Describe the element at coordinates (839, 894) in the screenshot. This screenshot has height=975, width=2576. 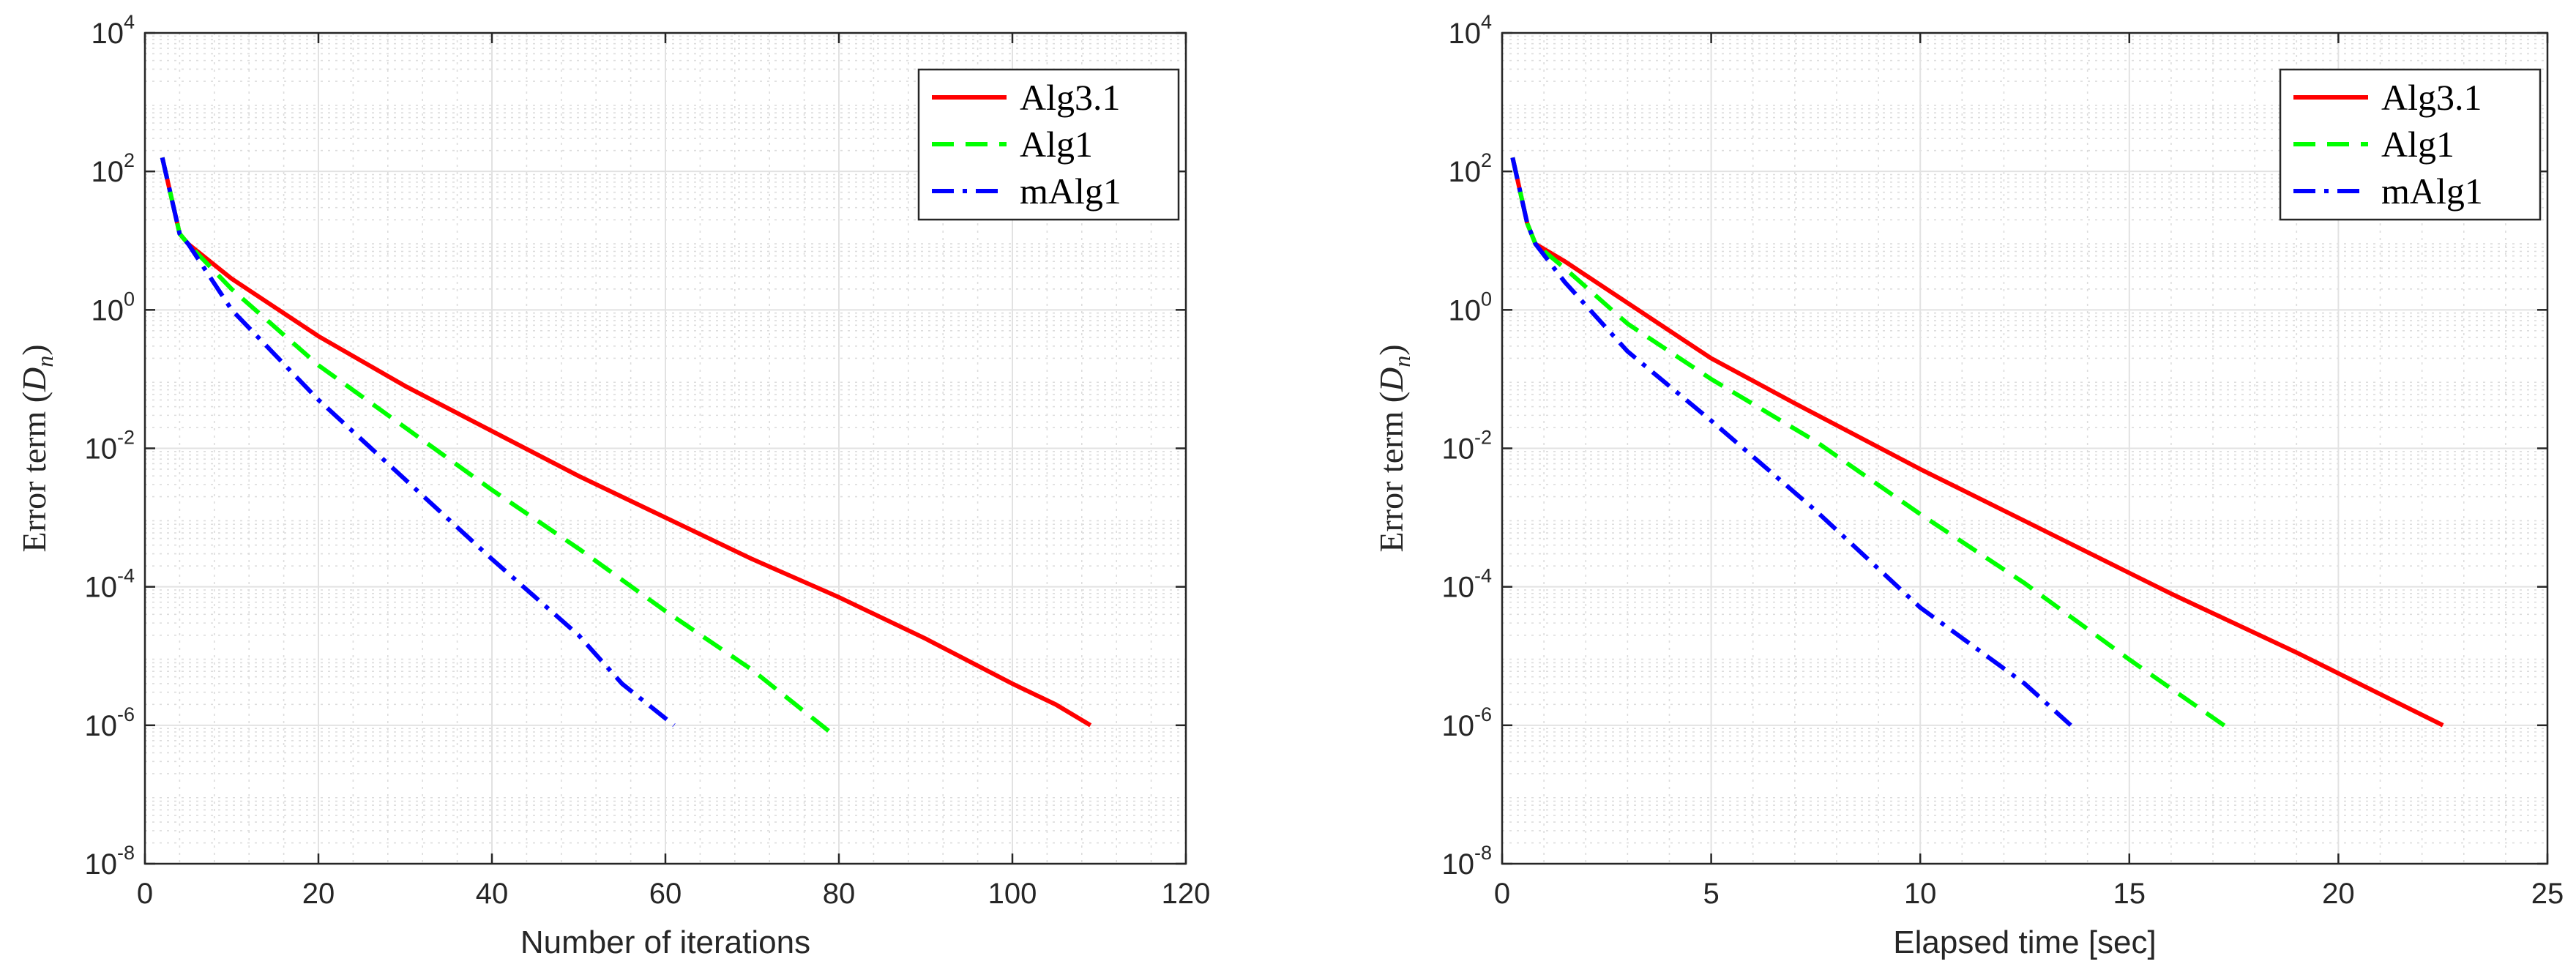
I see `x-tick-label: 80` at that location.